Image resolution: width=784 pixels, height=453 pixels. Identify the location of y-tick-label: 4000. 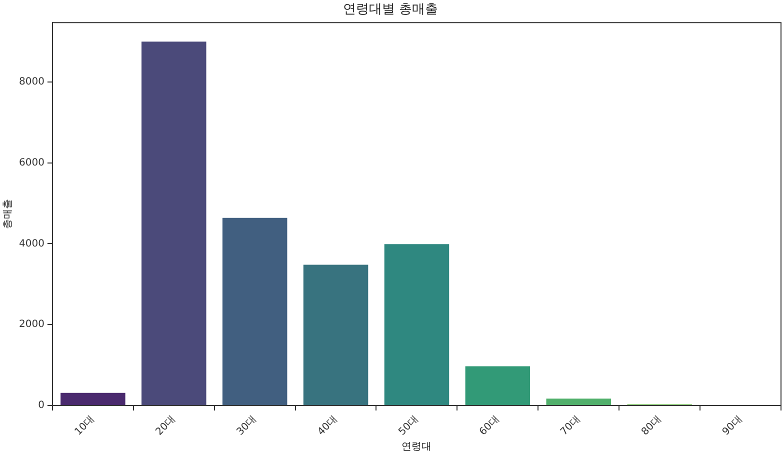
(31, 244).